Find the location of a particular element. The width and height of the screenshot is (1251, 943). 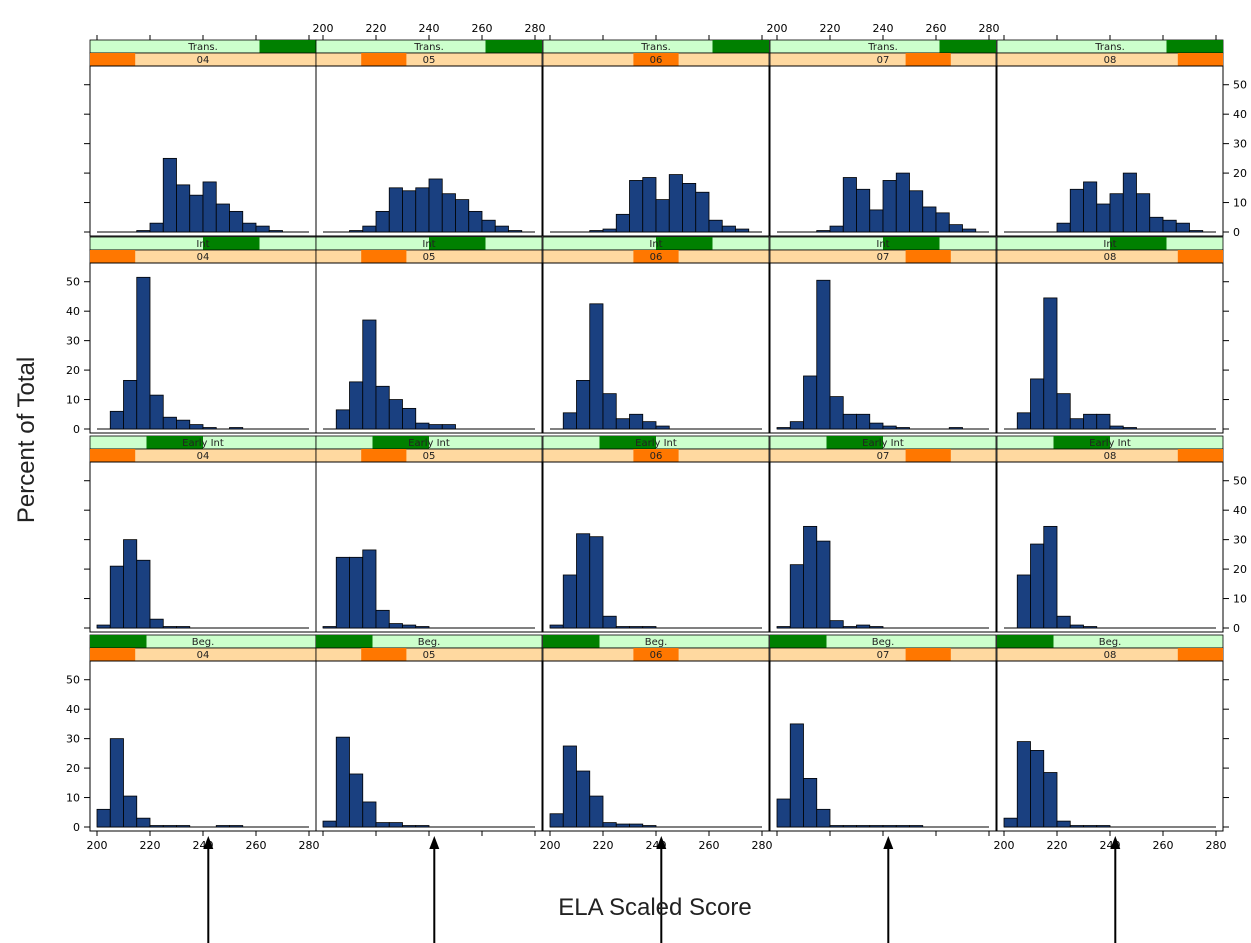

grade-strip-label: 04 is located at coordinates (203, 655).